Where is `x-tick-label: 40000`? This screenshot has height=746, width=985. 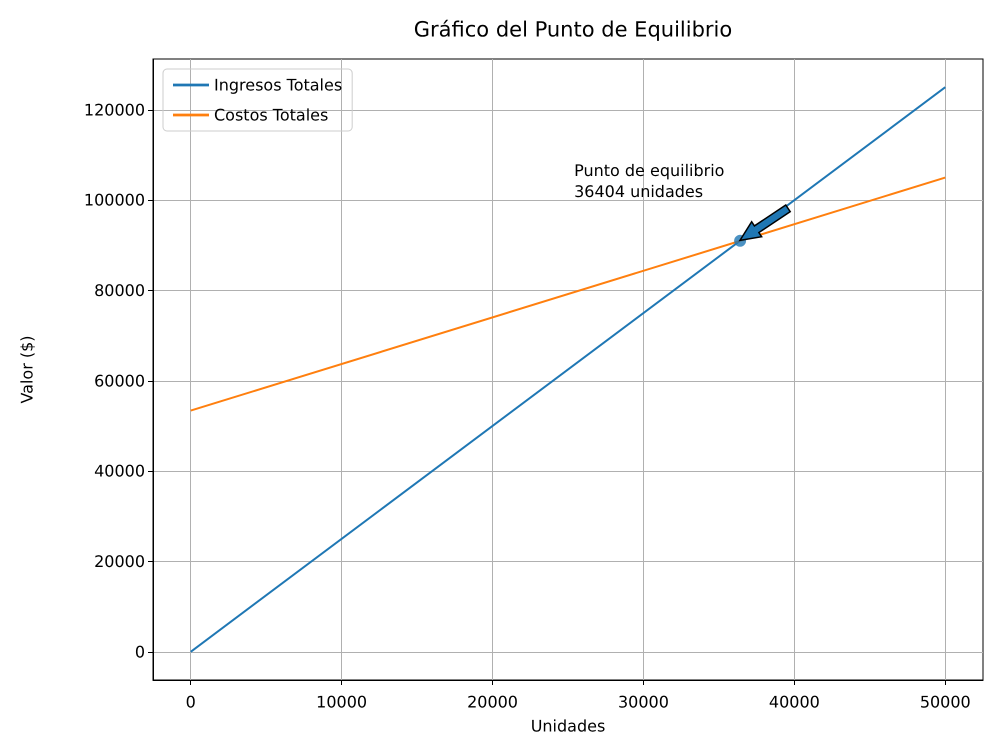 x-tick-label: 40000 is located at coordinates (794, 702).